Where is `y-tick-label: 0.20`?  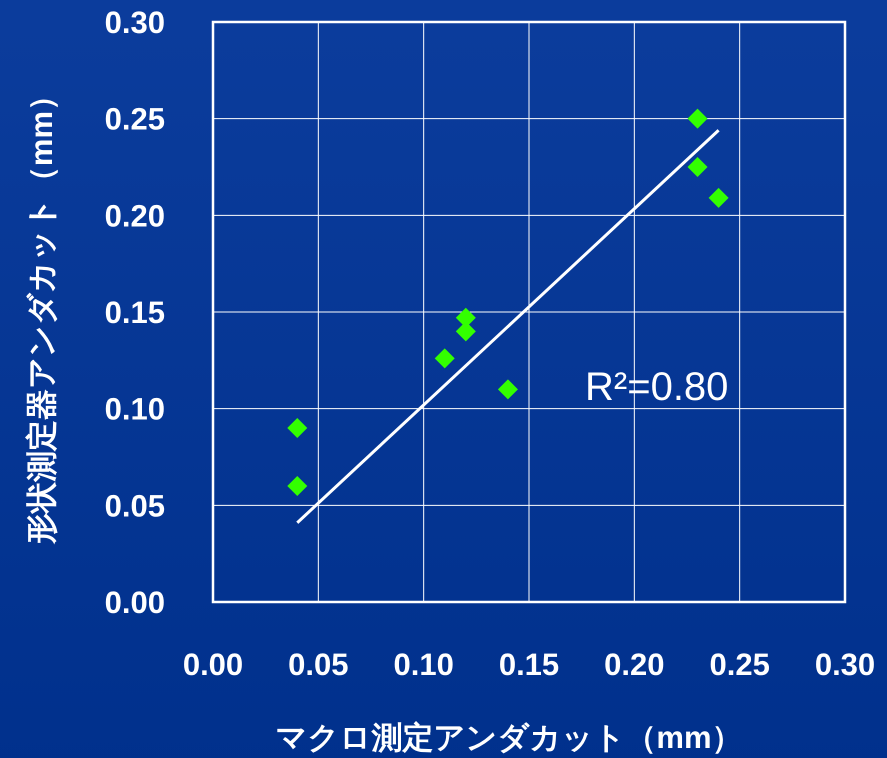 y-tick-label: 0.20 is located at coordinates (134, 216).